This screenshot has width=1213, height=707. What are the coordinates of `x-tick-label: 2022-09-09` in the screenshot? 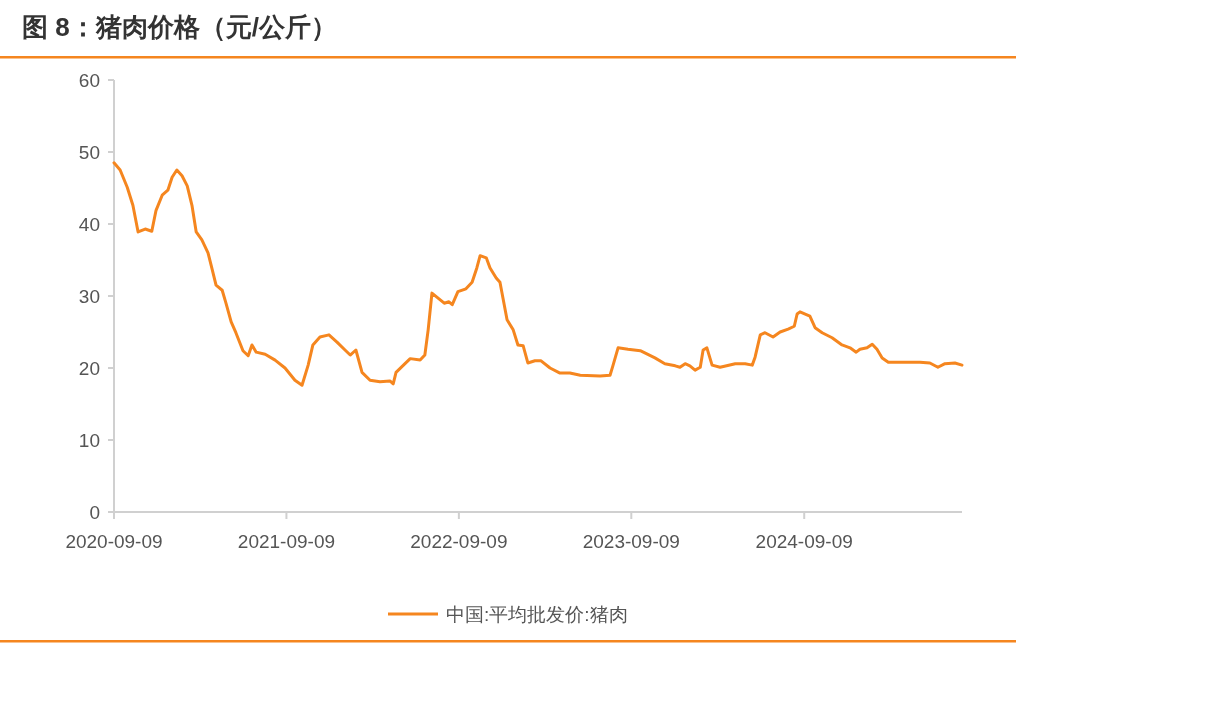 It's located at (459, 541).